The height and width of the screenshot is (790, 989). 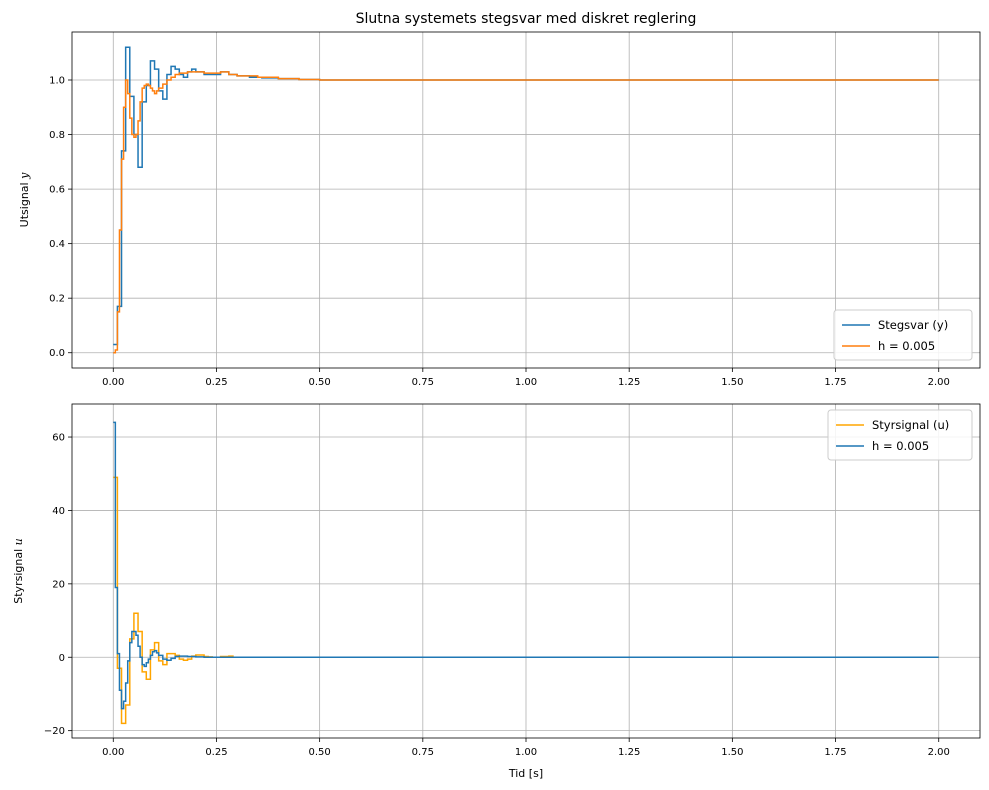 I want to click on y-tick-label: 20, so click(x=58, y=584).